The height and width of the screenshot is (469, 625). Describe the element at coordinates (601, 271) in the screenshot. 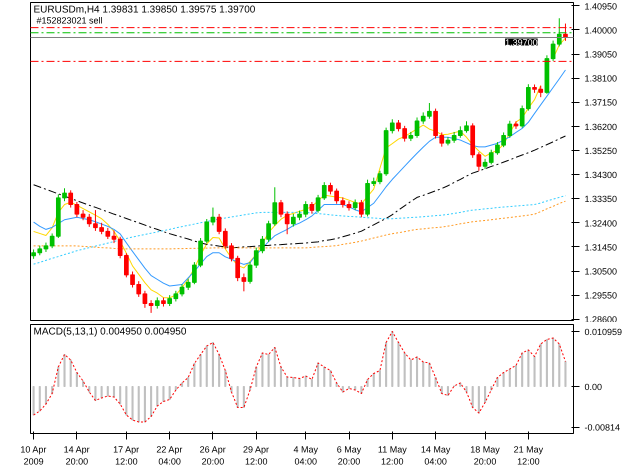

I see `y-tick-label: 1.30500` at that location.